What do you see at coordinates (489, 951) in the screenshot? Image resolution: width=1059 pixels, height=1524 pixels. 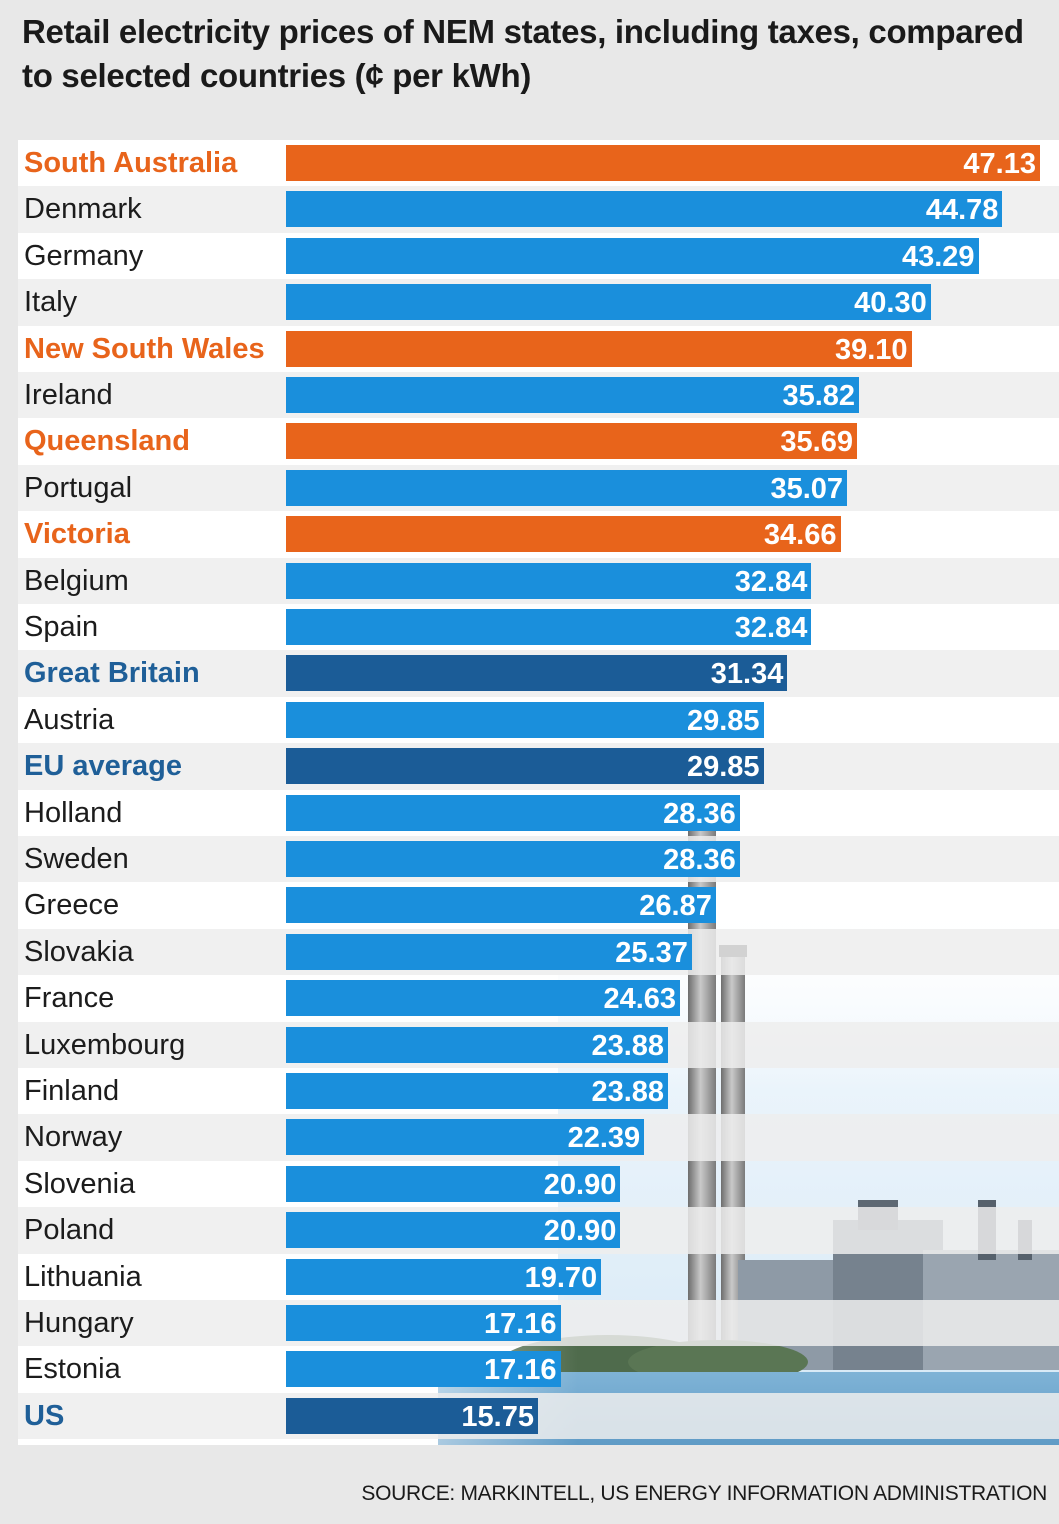 I see `bar: 25.37` at bounding box center [489, 951].